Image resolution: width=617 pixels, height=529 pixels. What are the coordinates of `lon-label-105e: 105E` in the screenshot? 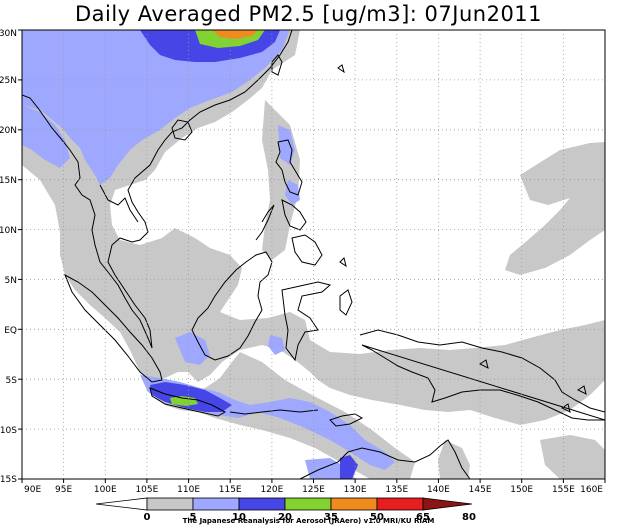 It's located at (146, 490).